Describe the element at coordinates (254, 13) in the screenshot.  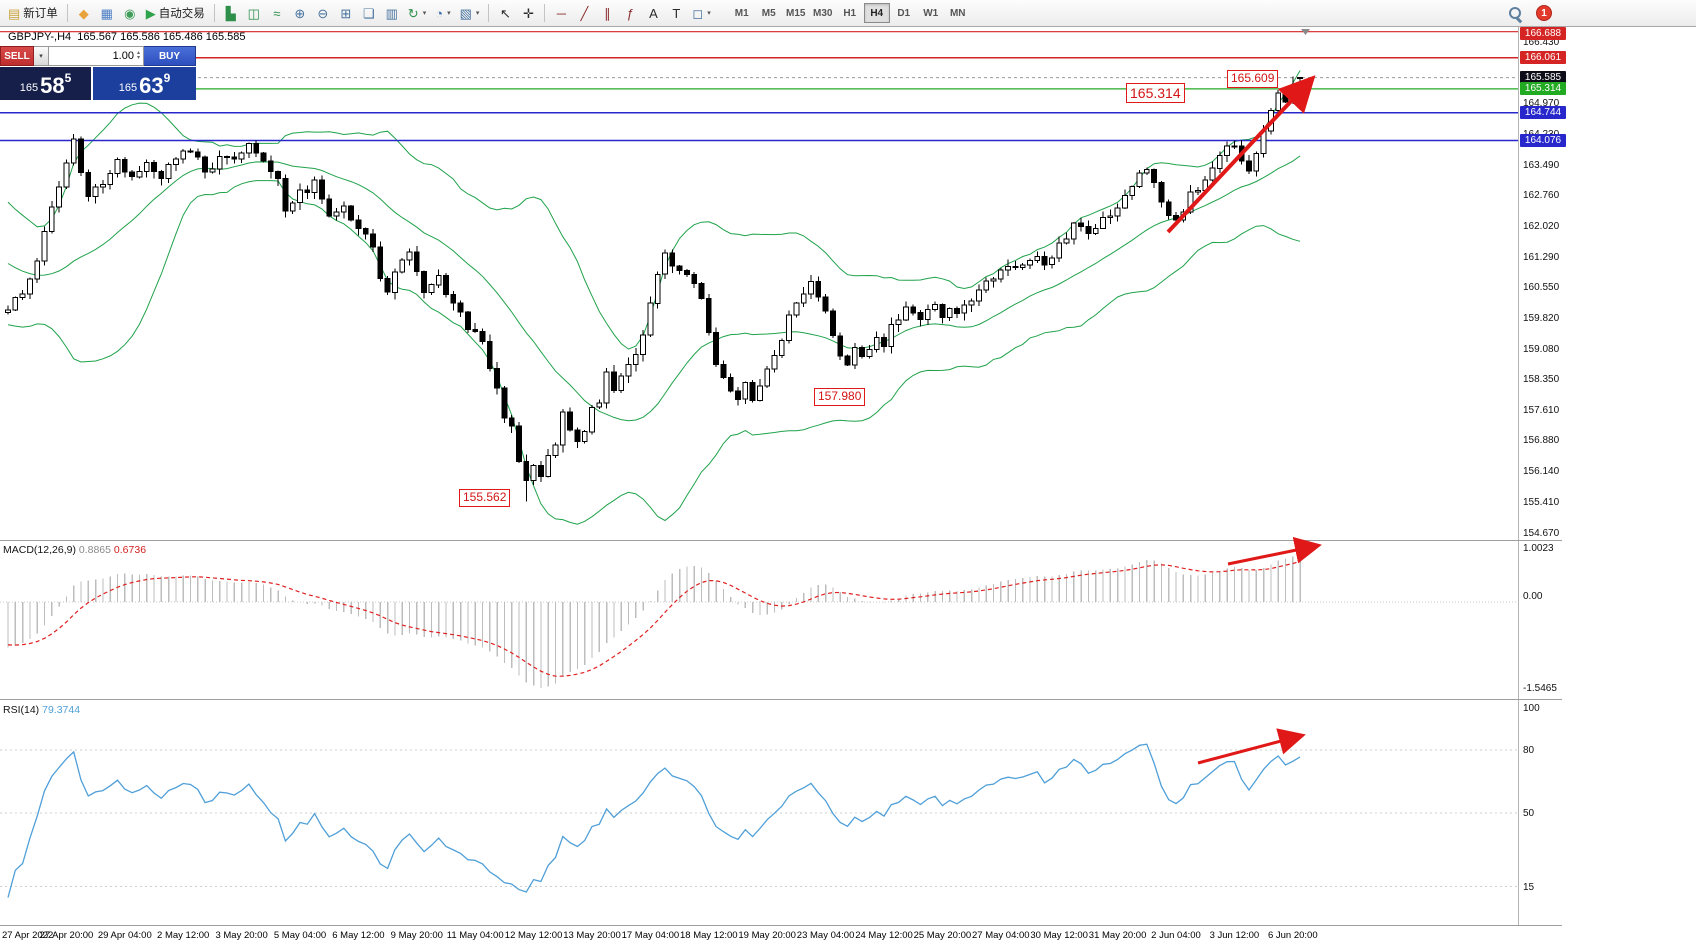
I see `candle-chart-button: ◫` at that location.